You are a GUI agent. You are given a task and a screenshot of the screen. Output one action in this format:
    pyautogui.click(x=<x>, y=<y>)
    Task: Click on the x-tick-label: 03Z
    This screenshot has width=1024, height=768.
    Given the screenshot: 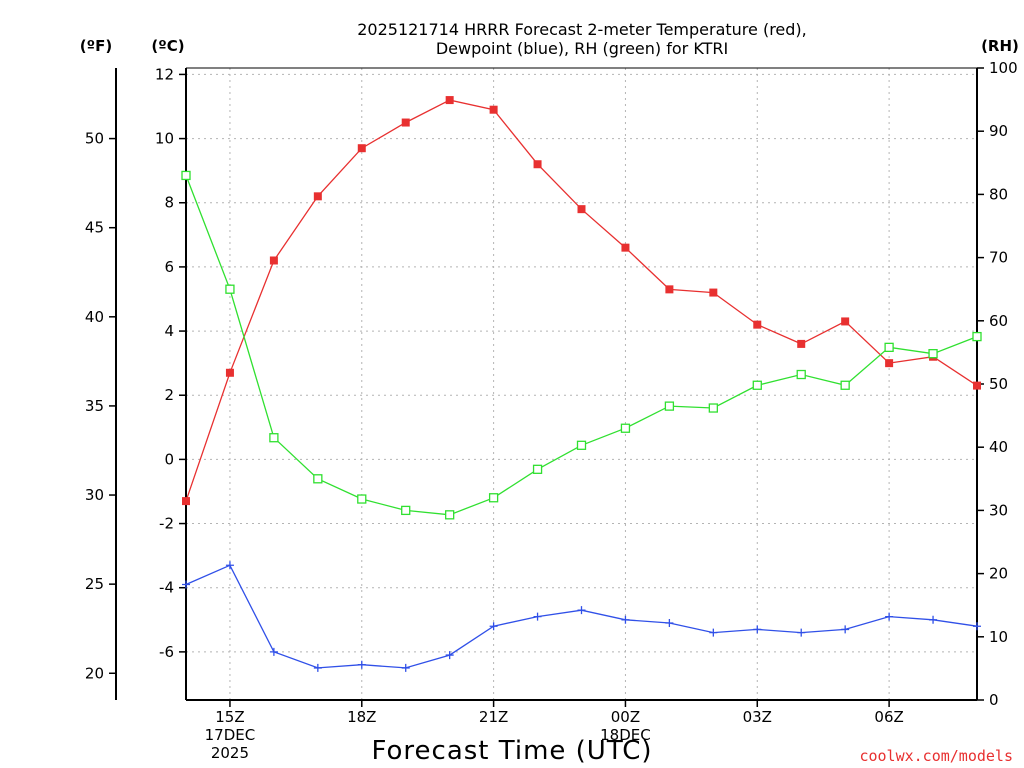 What is the action you would take?
    pyautogui.click(x=757, y=717)
    